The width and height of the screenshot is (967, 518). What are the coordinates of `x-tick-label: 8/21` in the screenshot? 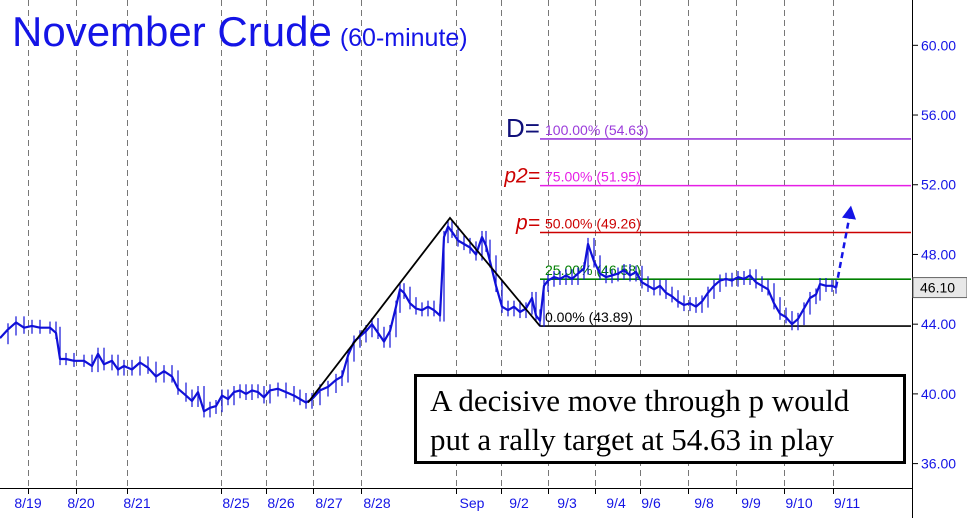 It's located at (136, 503).